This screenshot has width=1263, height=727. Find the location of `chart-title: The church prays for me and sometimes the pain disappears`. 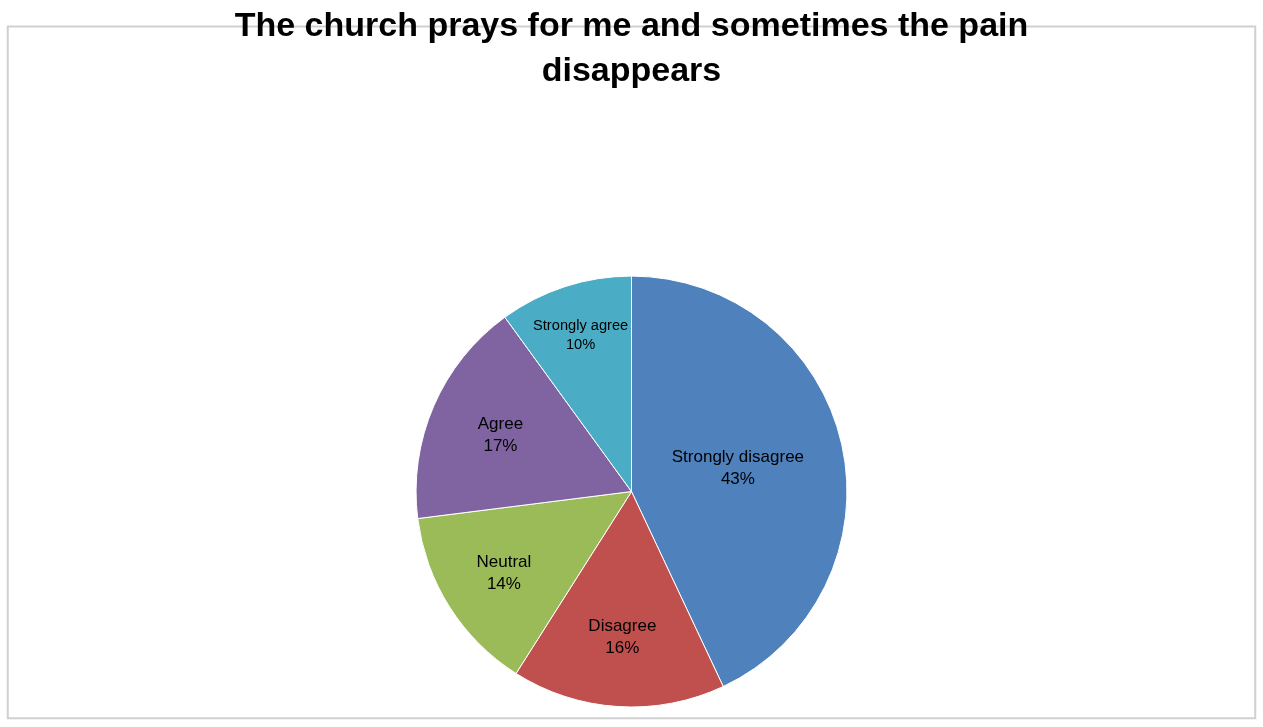

chart-title: The church prays for me and sometimes the pain disappears is located at coordinates (631, 46).